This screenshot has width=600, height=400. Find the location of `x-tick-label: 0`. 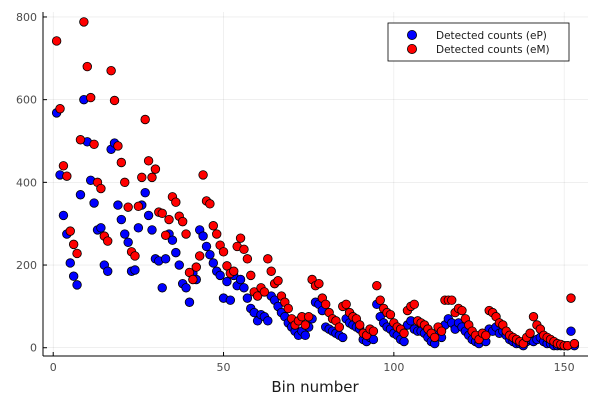

x-tick-label: 0 is located at coordinates (53, 367).